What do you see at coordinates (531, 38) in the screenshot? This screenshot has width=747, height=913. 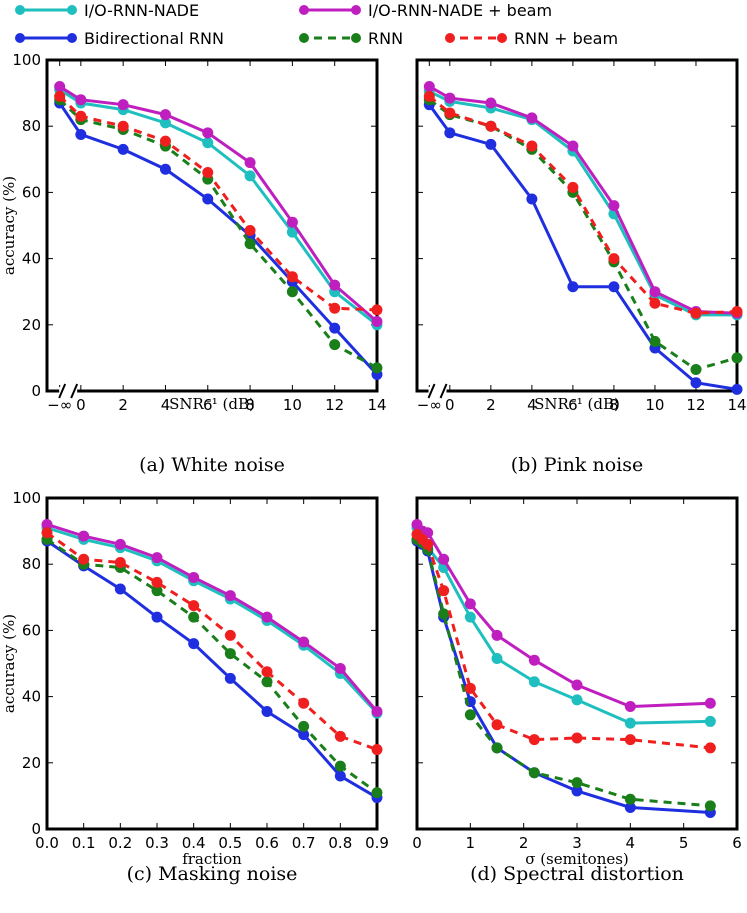 I see `legend-entry: RNN + beam` at bounding box center [531, 38].